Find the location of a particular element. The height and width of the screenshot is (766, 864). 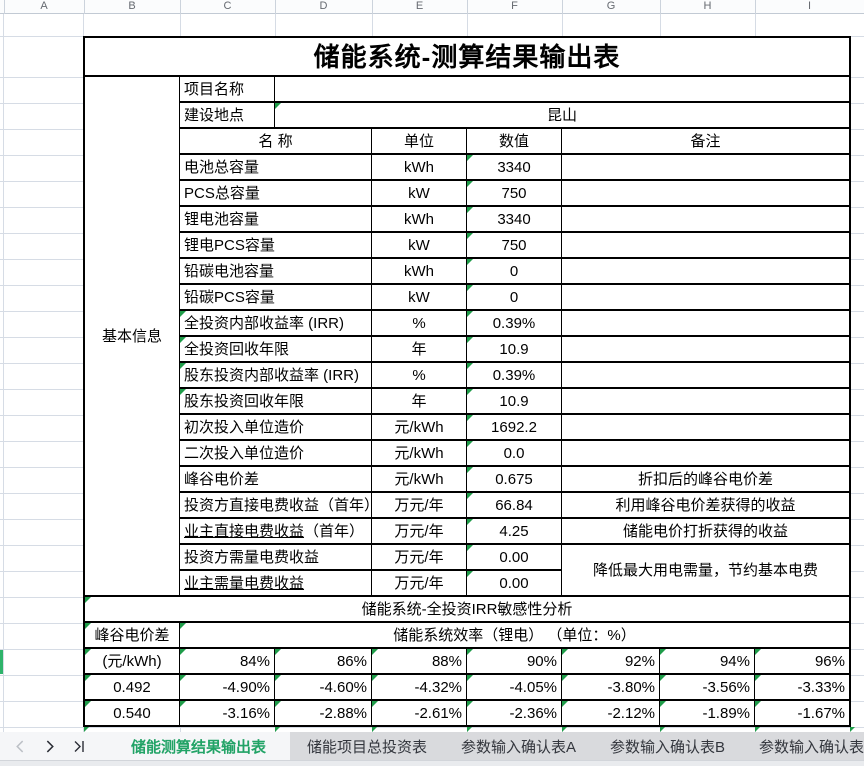

sheet-tab-3: 参数输入确认表A is located at coordinates (519, 747).